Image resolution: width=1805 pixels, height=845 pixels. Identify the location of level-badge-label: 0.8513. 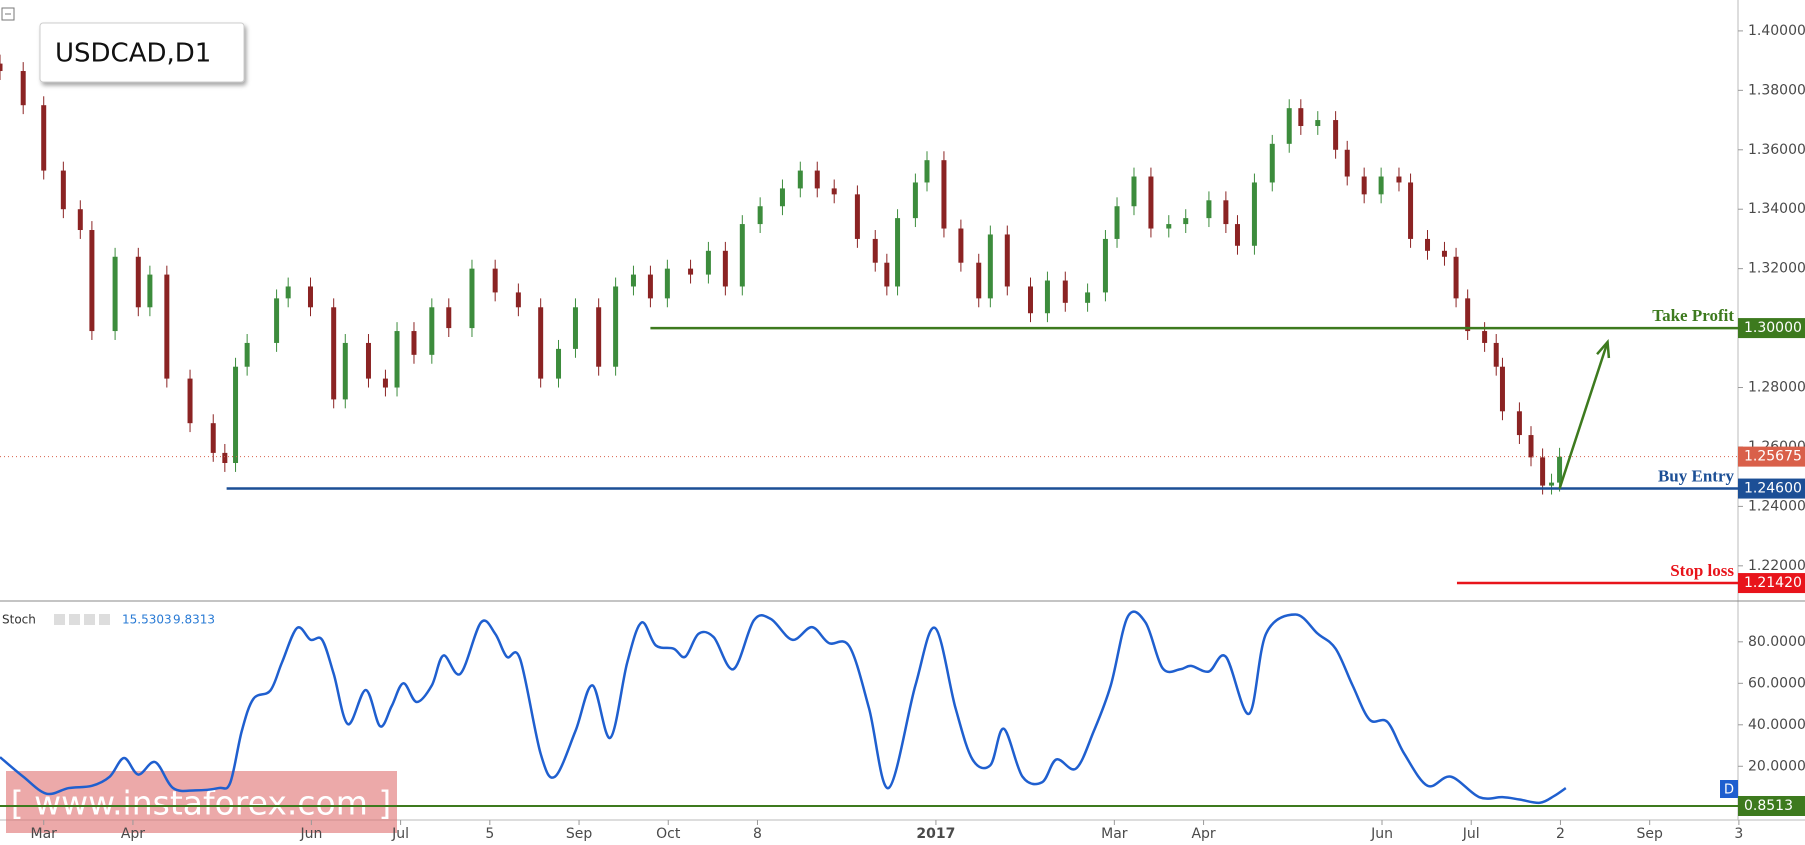
(1768, 806).